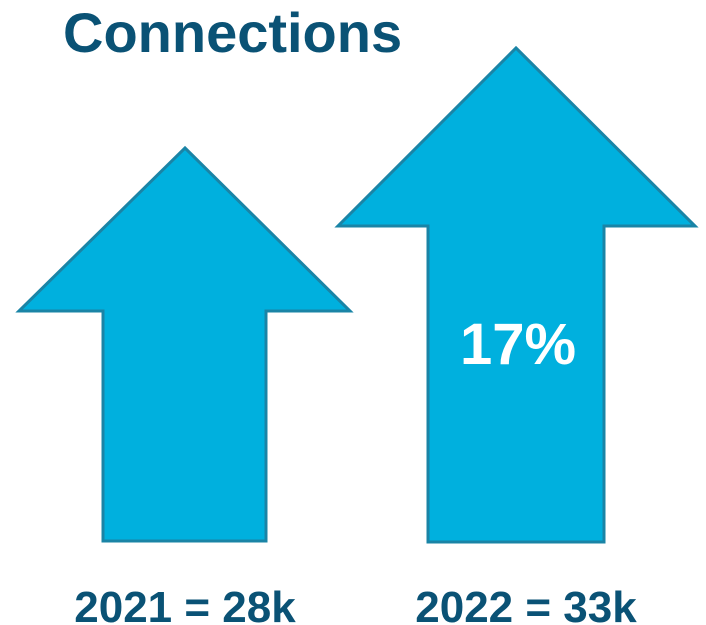  Describe the element at coordinates (518, 344) in the screenshot. I see `growth-percent-label: 17%` at that location.